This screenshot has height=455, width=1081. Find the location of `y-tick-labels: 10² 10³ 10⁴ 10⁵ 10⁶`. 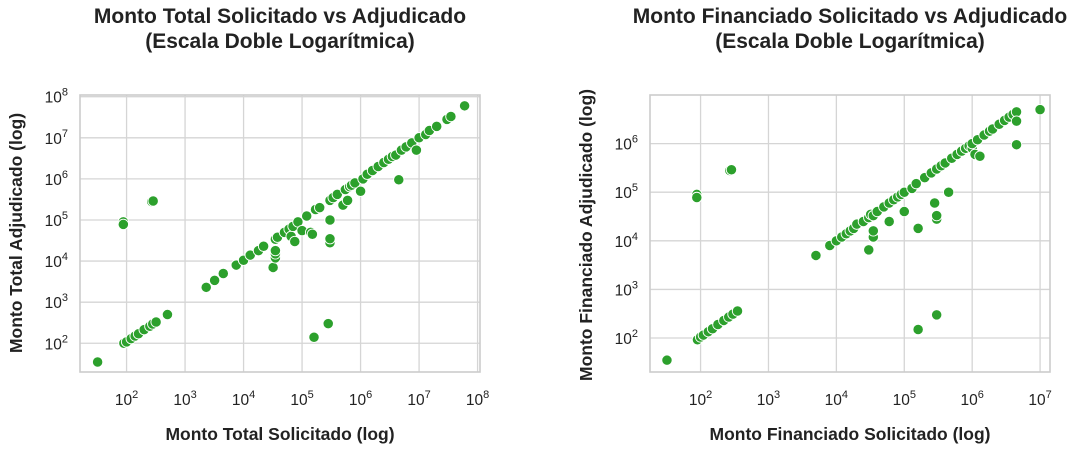

y-tick-labels: 10² 10³ 10⁴ 10⁵ 10⁶ is located at coordinates (626, 241).